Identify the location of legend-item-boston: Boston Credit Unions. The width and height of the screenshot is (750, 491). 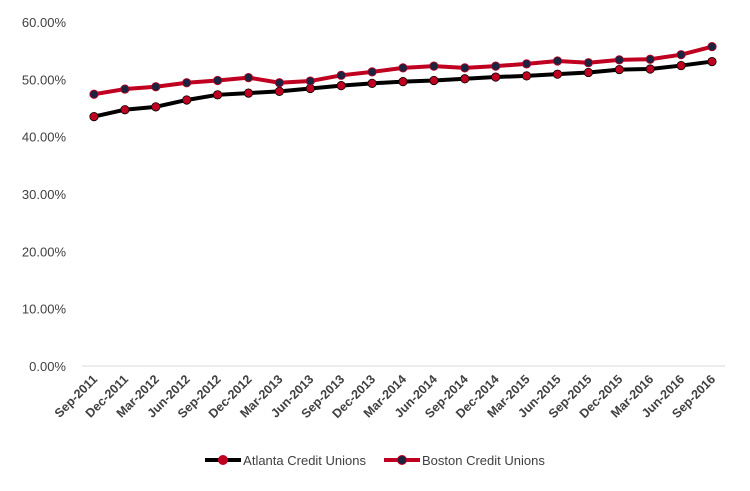
(464, 460).